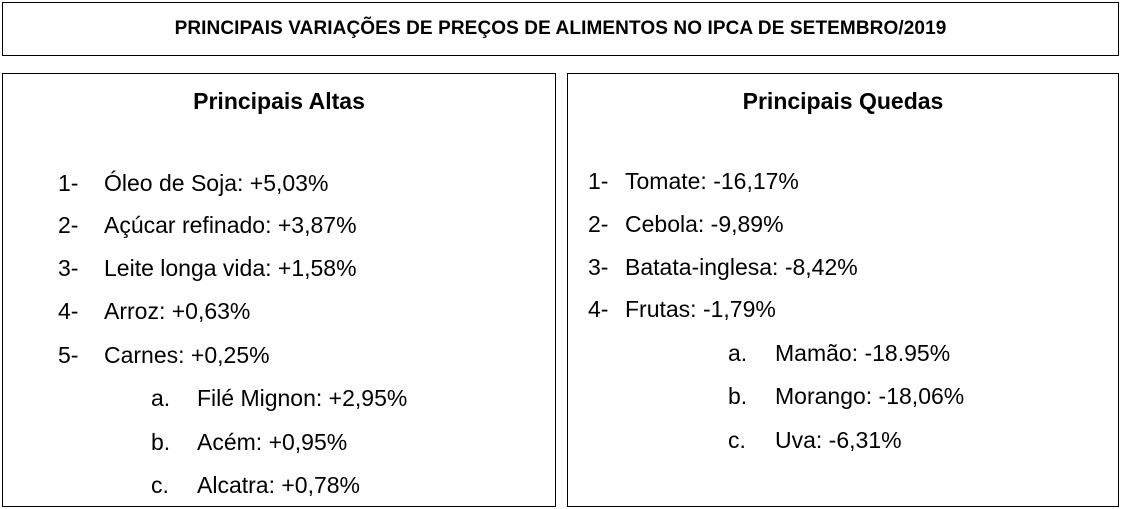 The image size is (1125, 509). Describe the element at coordinates (68, 355) in the screenshot. I see `list-marker: 5-` at that location.